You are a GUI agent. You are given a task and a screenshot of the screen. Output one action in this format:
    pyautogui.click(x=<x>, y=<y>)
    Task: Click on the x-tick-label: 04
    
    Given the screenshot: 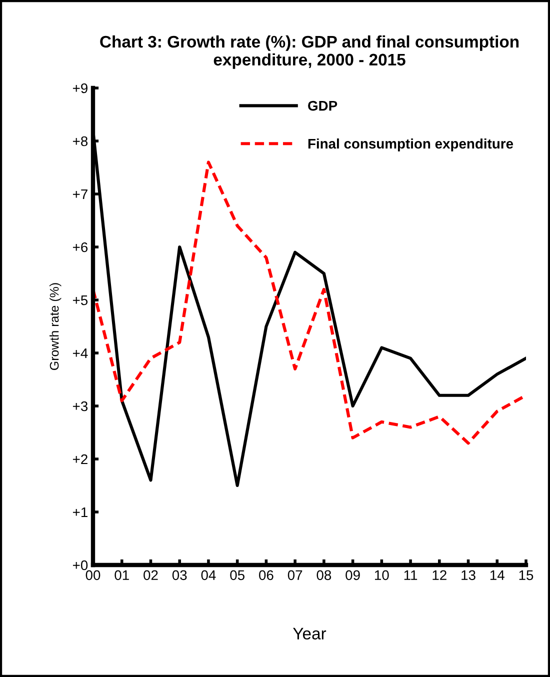 What is the action you would take?
    pyautogui.click(x=208, y=575)
    